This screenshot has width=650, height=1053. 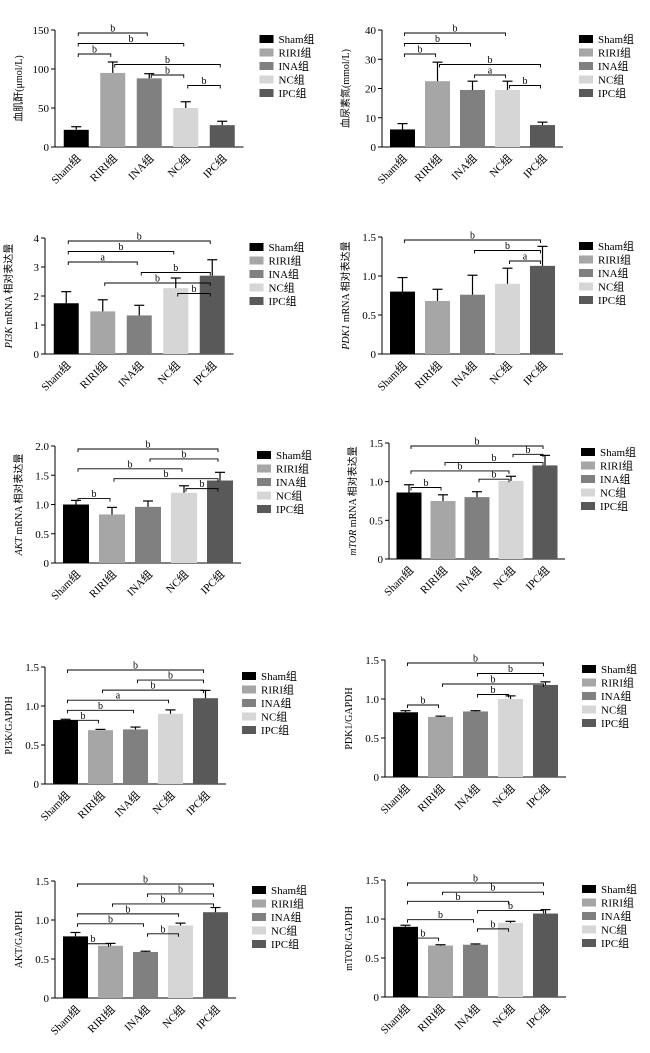 What do you see at coordinates (345, 295) in the screenshot?
I see `y-axis-label: PDK1 mRNA 相对表达量` at bounding box center [345, 295].